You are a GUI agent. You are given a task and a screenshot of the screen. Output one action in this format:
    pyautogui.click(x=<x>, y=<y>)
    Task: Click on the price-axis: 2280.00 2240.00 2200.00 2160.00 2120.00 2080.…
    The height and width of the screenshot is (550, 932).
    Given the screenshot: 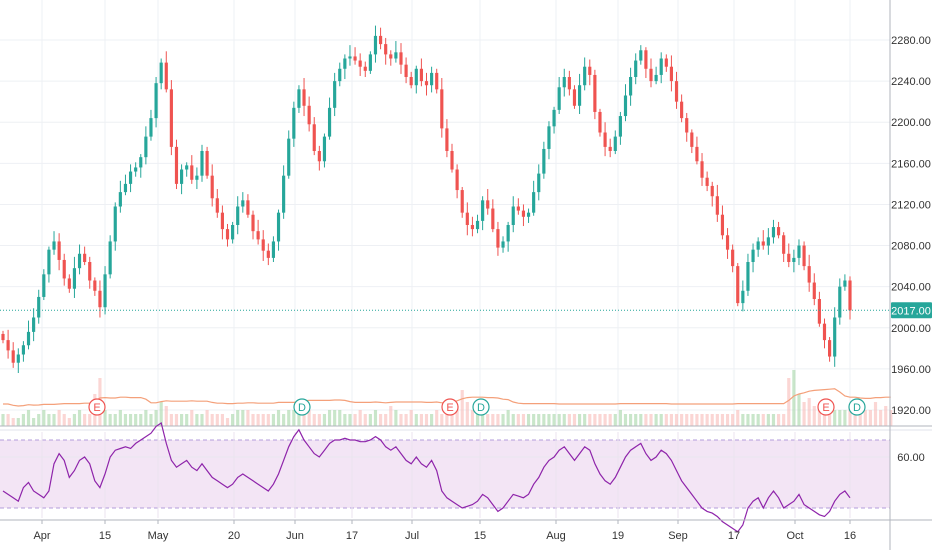 What is the action you would take?
    pyautogui.click(x=910, y=275)
    